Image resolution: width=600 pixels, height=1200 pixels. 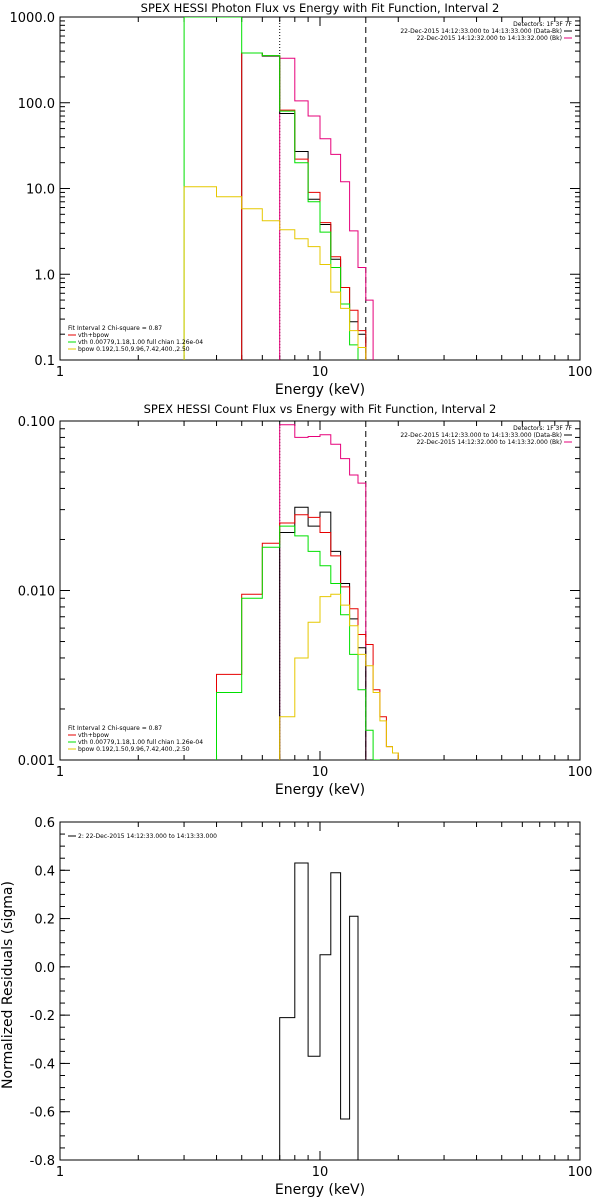 I want to click on y-tick-label: 0.001, so click(x=36, y=761).